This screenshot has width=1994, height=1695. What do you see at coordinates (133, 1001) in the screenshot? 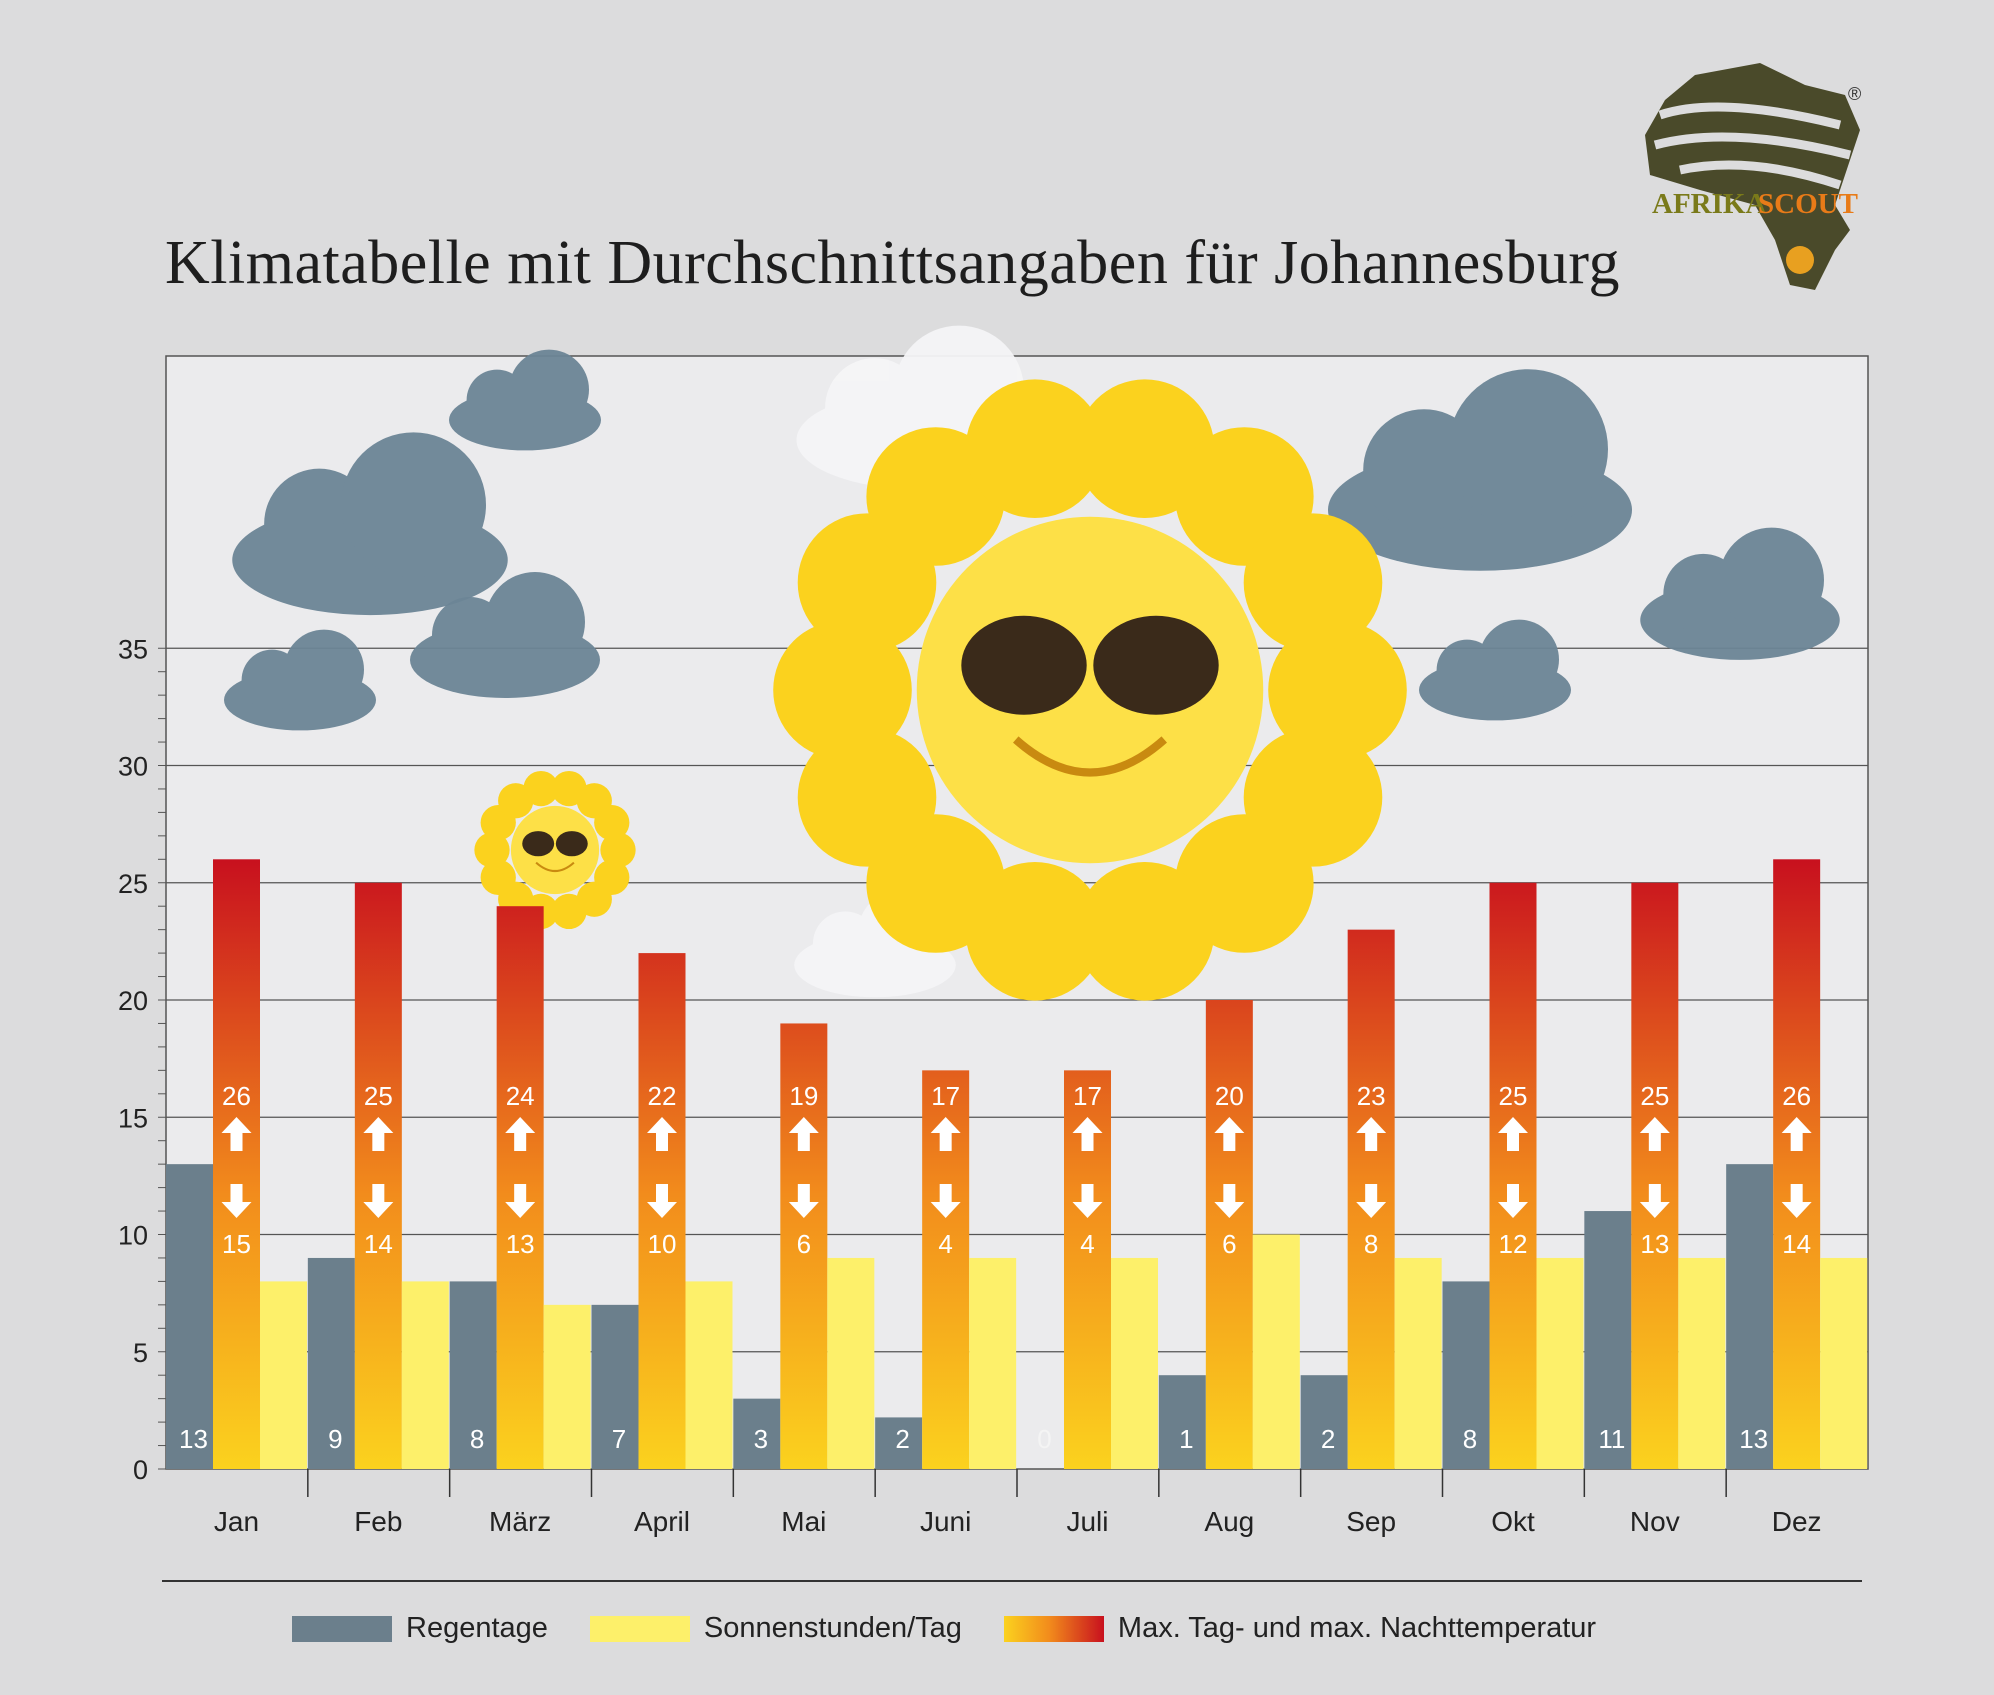
I see `y-tick-label: 20` at bounding box center [133, 1001].